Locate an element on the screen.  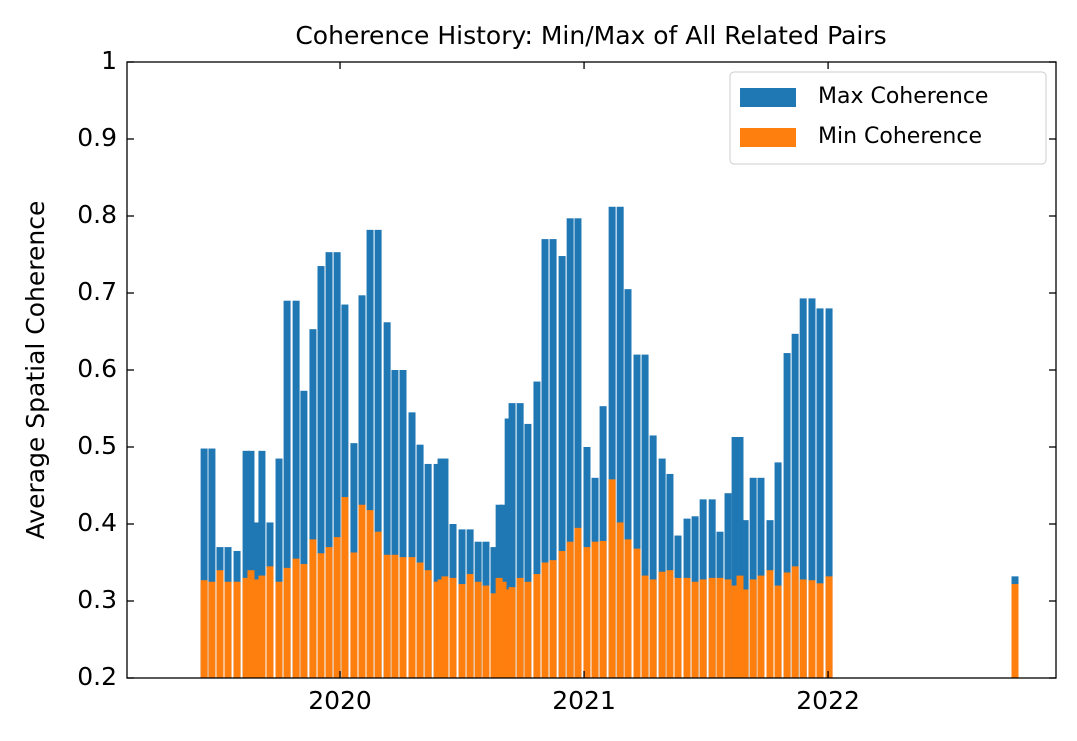
y-axis-label: Average Spatial Coherence is located at coordinates (35, 370).